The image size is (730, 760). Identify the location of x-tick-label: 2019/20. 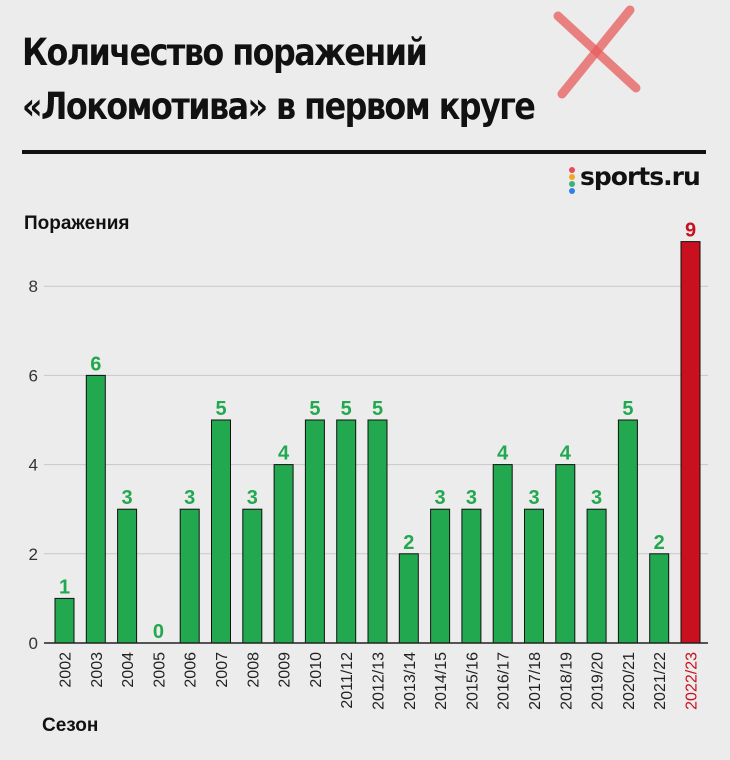
(598, 681).